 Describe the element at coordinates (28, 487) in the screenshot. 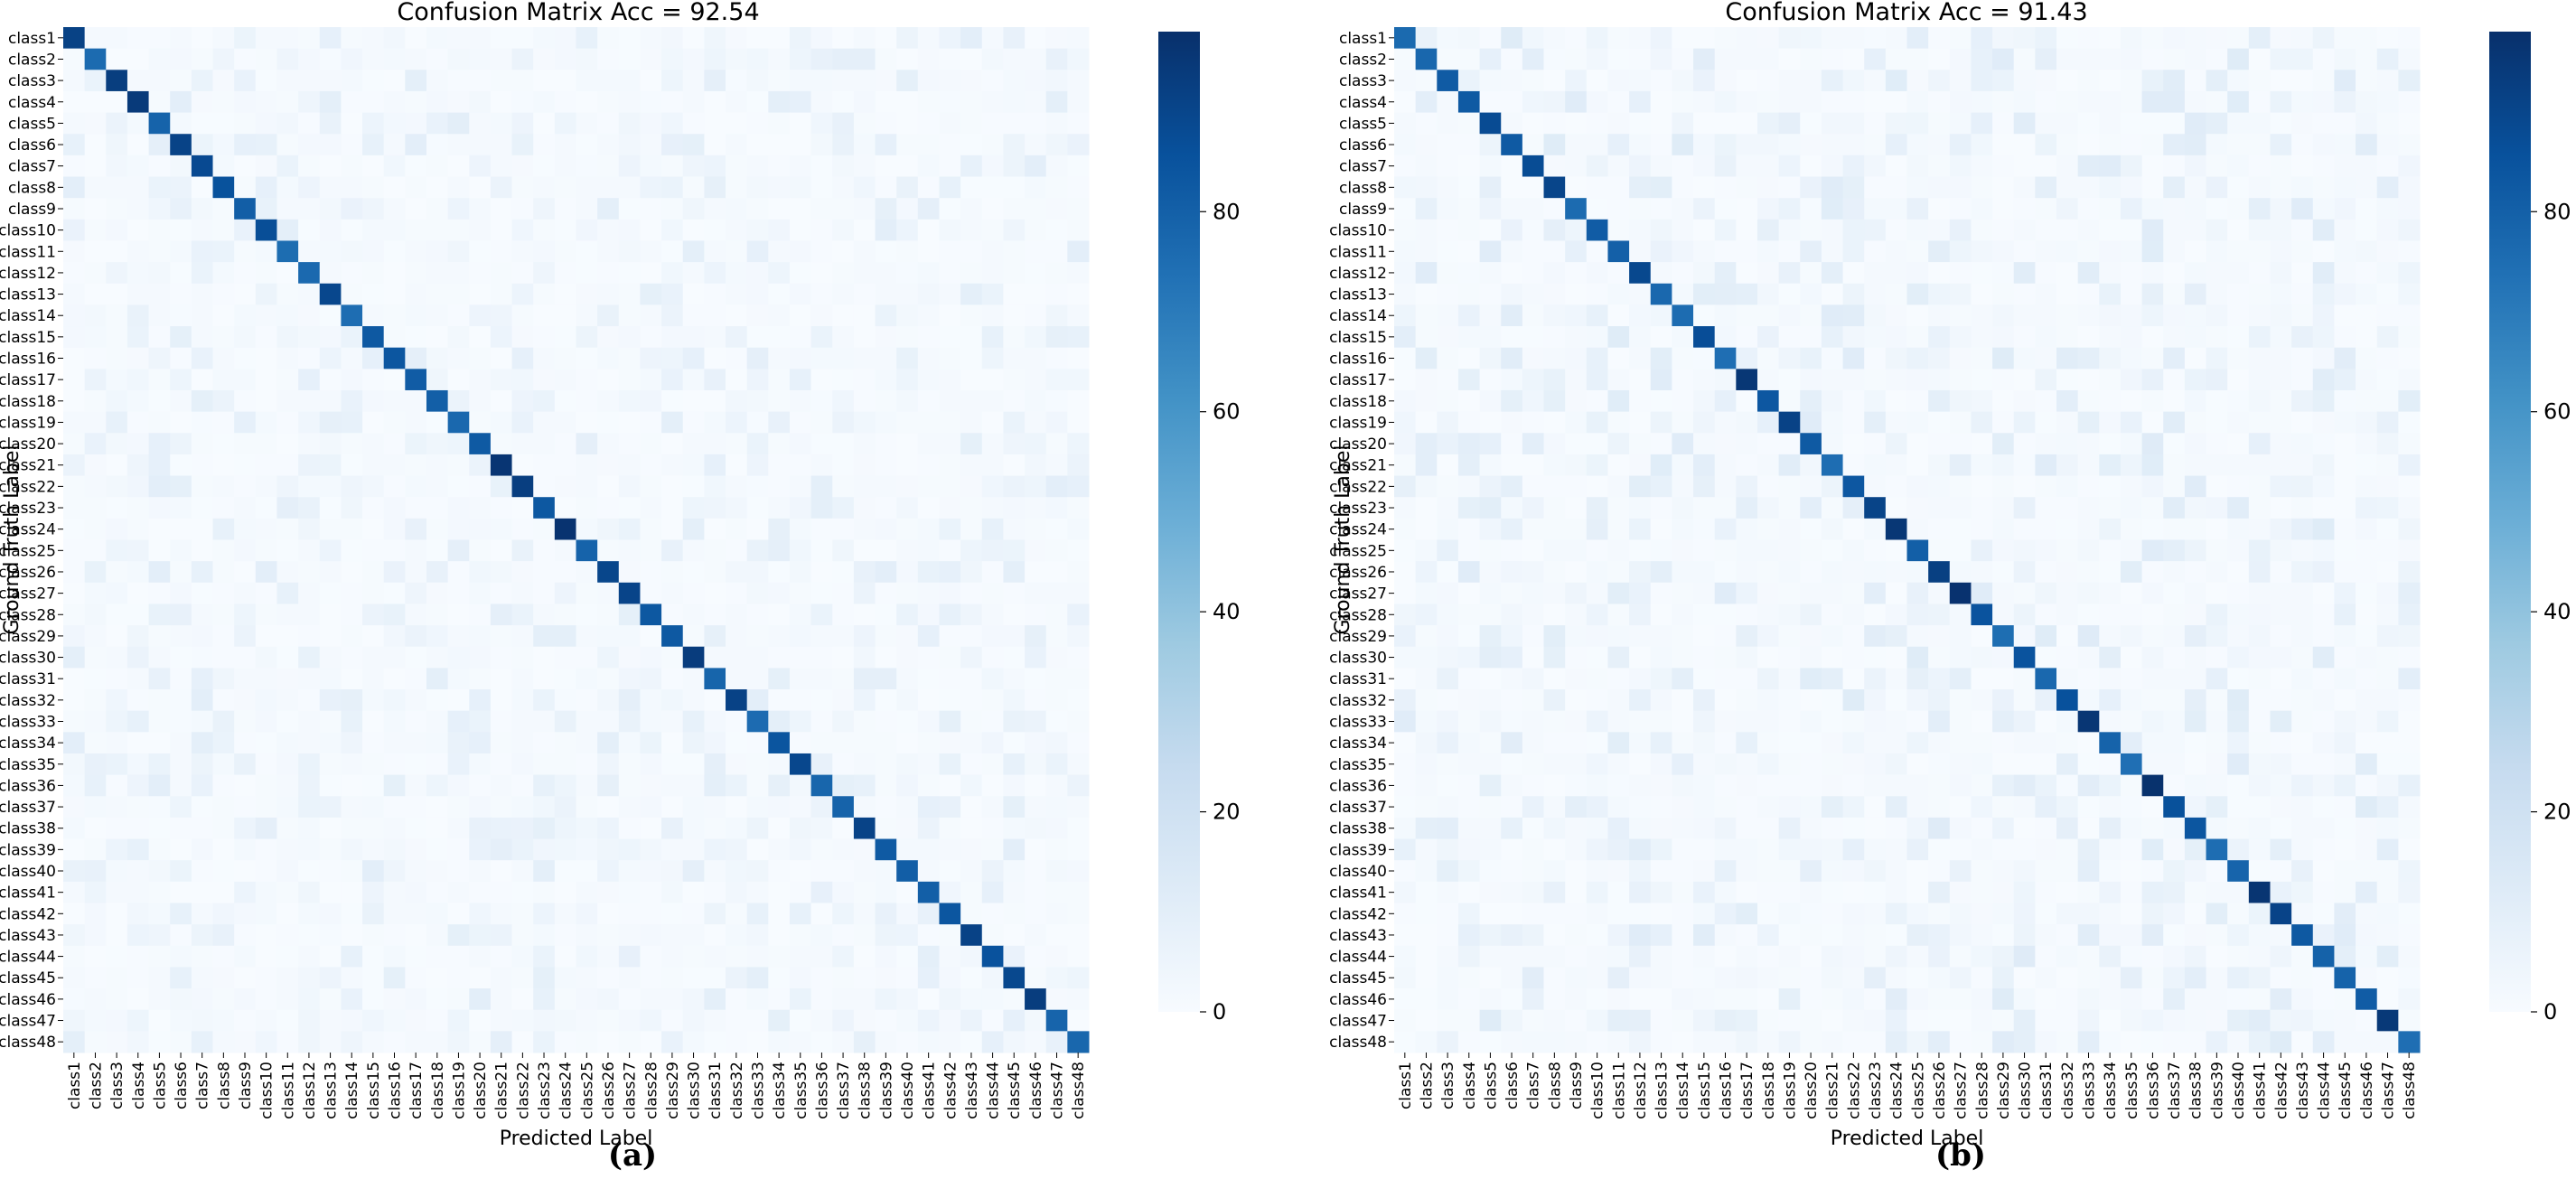

I see `y-tick-label: class22` at that location.